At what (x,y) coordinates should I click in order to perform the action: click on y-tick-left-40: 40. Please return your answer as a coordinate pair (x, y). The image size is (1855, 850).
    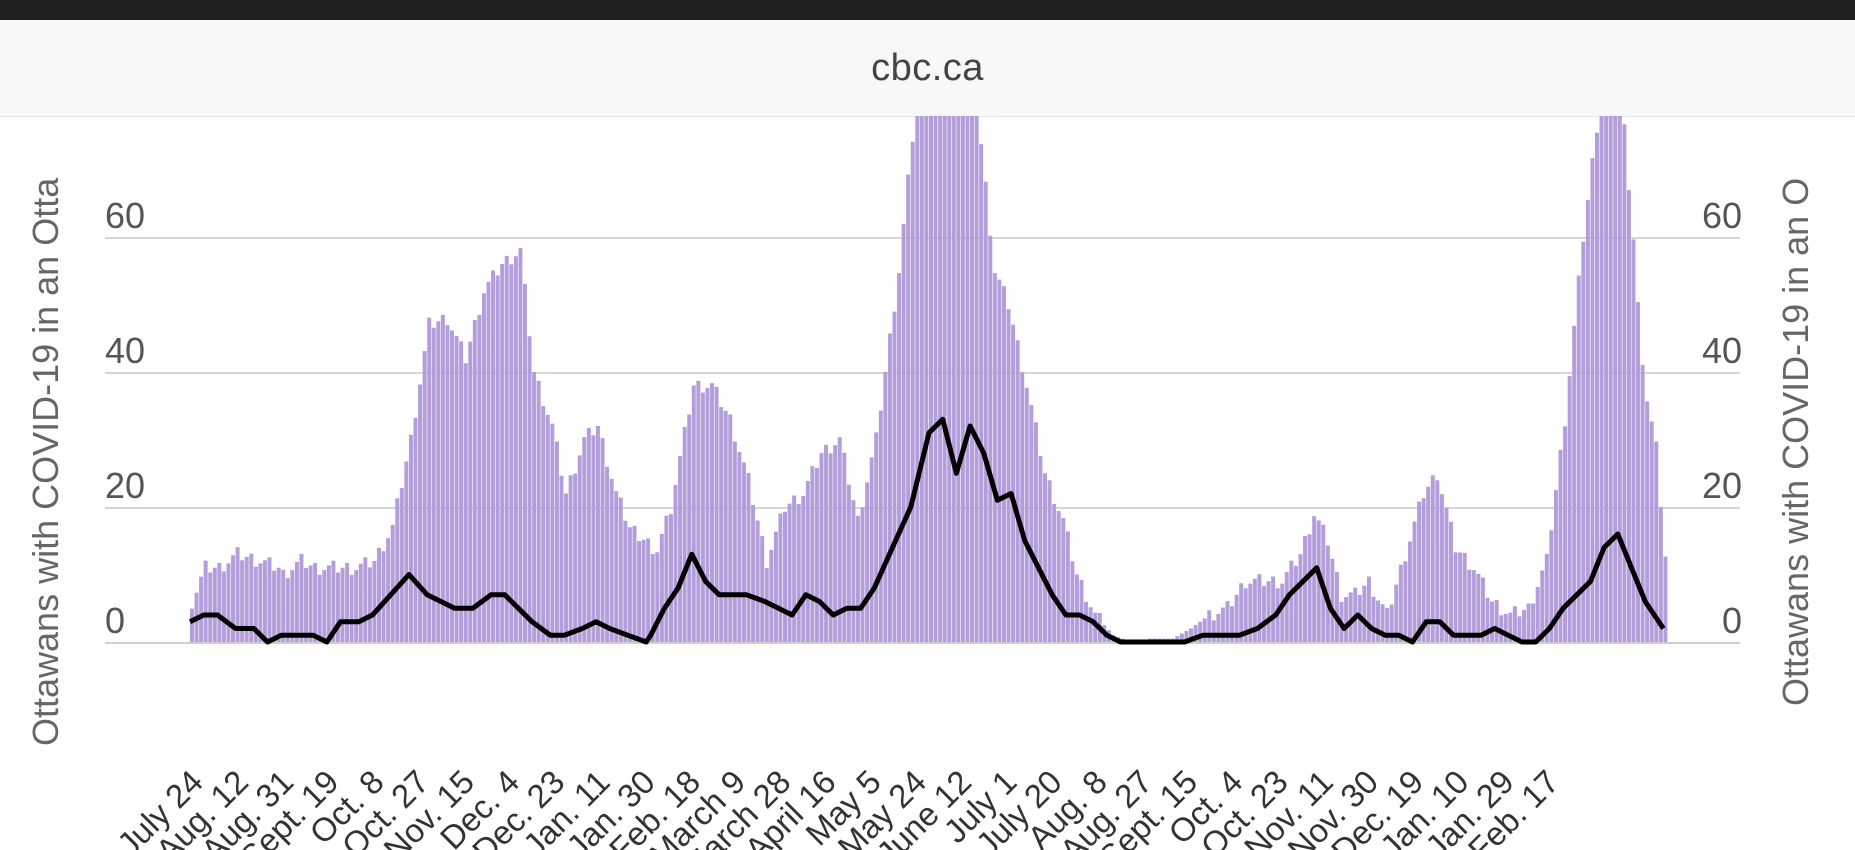
    Looking at the image, I should click on (125, 350).